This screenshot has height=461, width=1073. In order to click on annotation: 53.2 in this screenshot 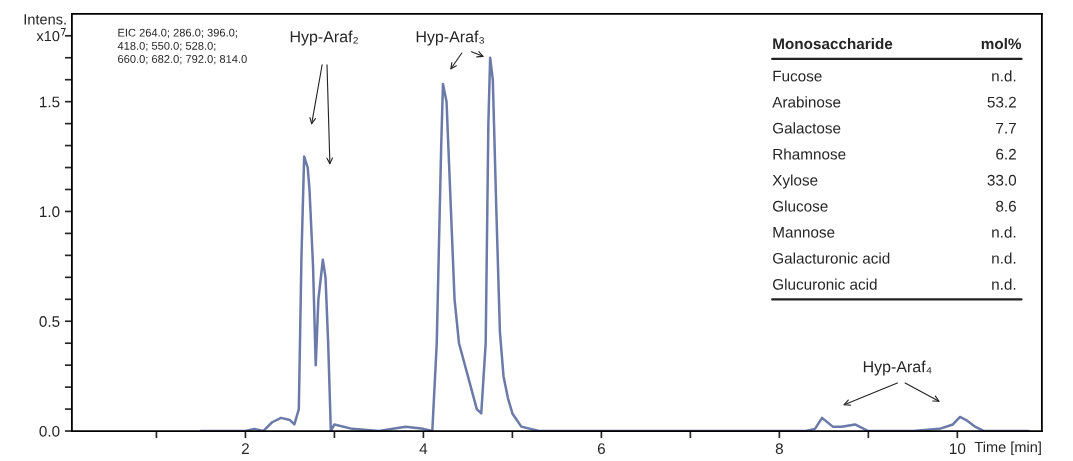, I will do `click(1001, 102)`.